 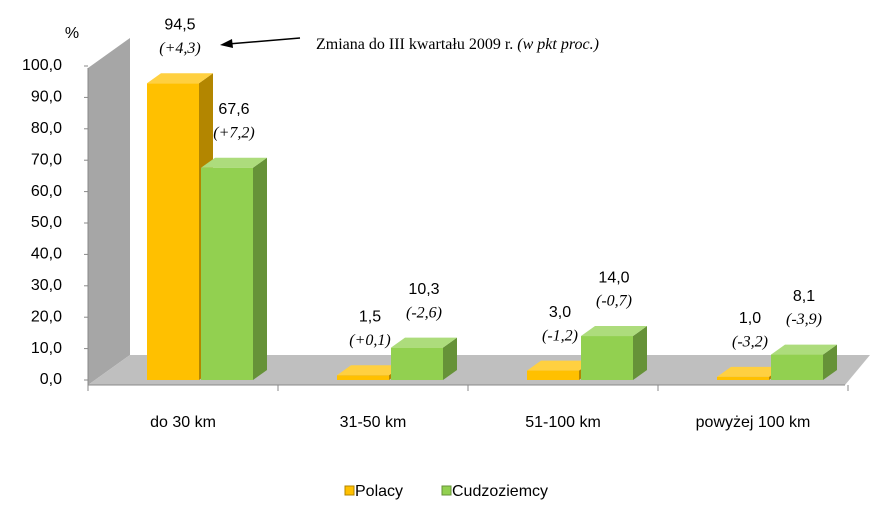 I want to click on value-label: 14,0, so click(x=613, y=277).